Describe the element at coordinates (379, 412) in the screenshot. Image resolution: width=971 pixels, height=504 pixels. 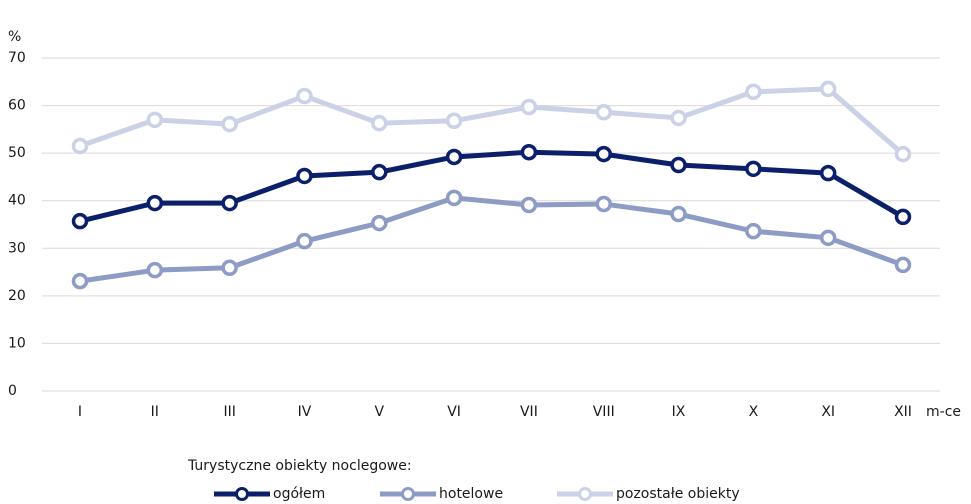
I see `x-tick-label: V` at that location.